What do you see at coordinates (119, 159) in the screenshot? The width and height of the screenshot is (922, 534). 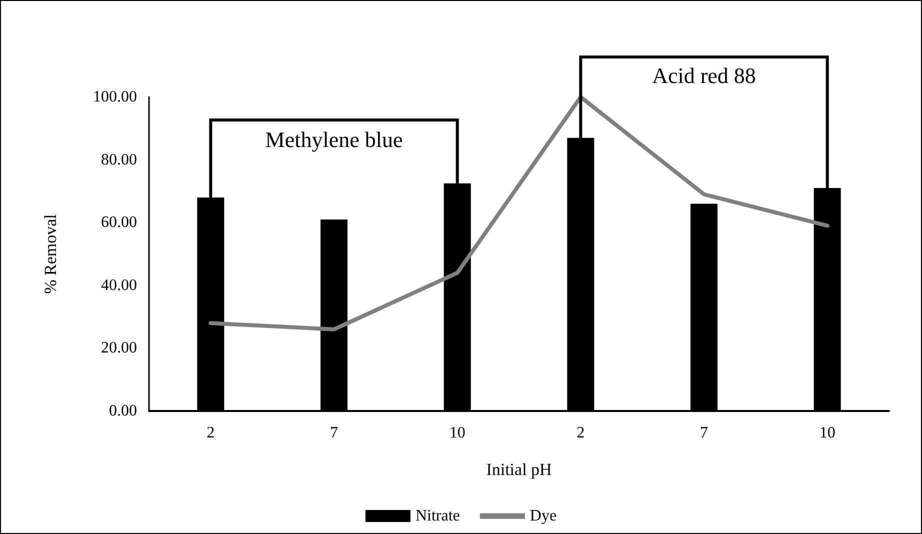 I see `y-tick-label: 80.00` at bounding box center [119, 159].